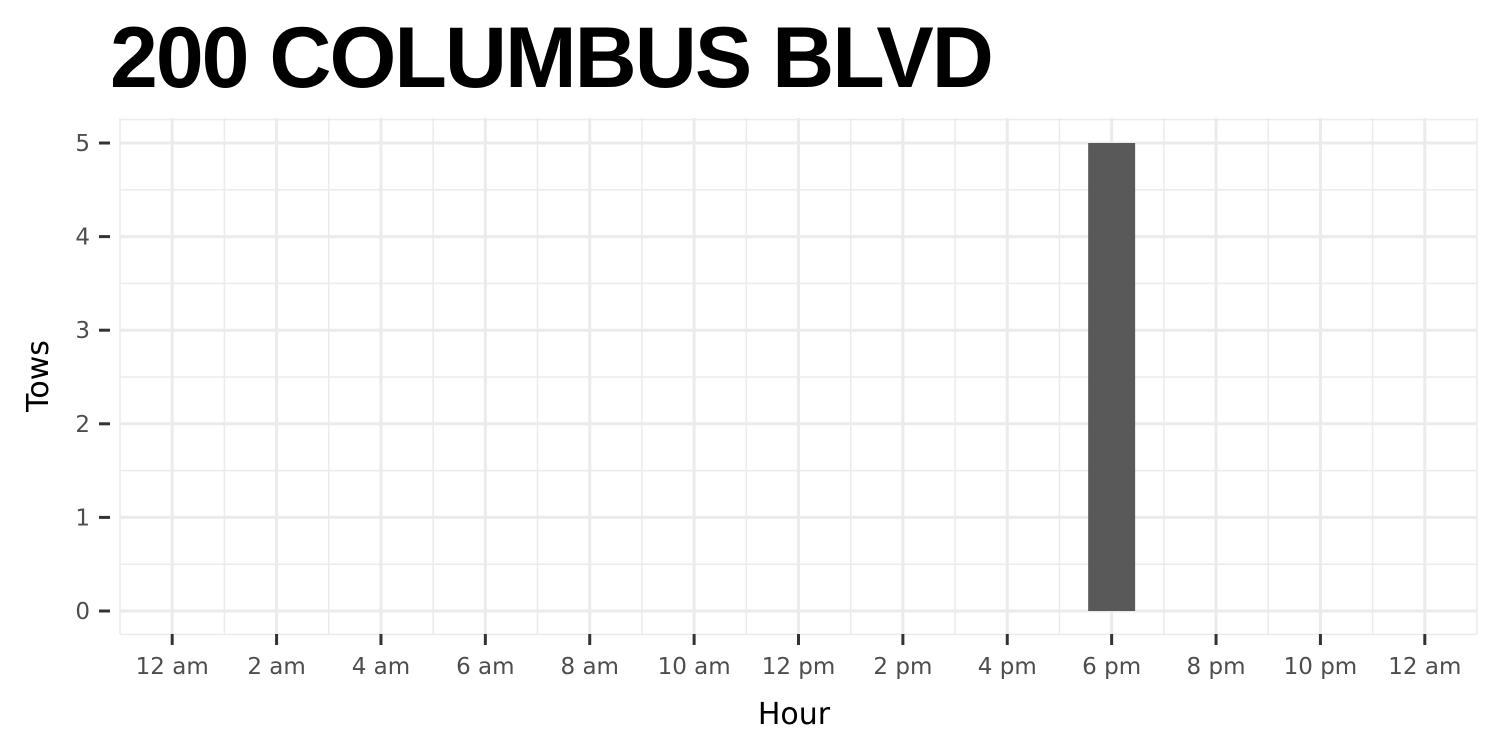 This screenshot has height=750, width=1500. What do you see at coordinates (1216, 667) in the screenshot?
I see `x-tick-label: 8 pm` at bounding box center [1216, 667].